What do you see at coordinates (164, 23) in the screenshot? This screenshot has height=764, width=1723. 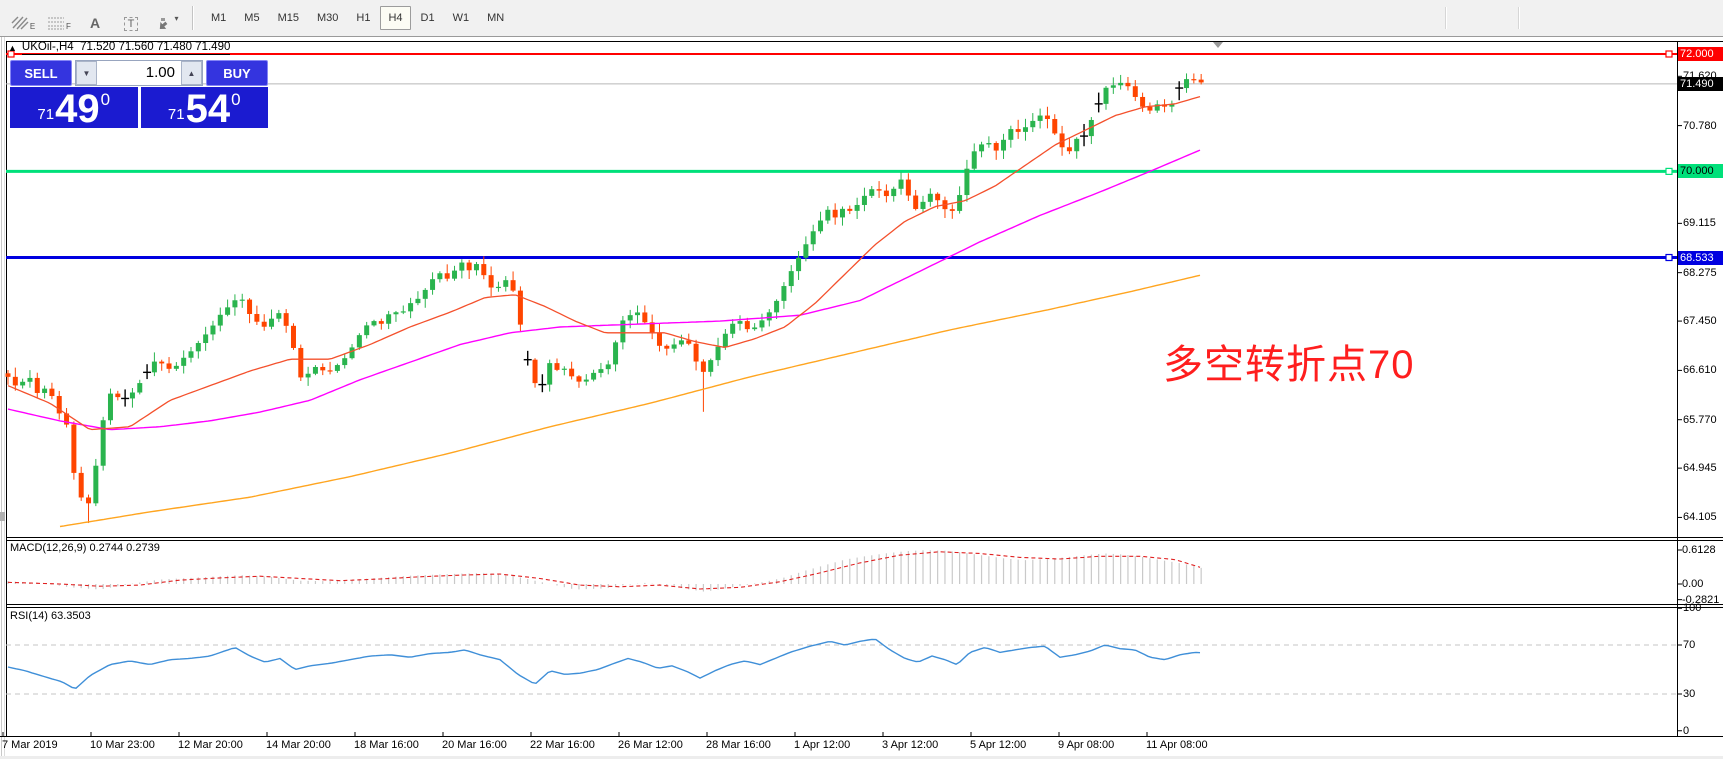 I see `arrows-icon` at bounding box center [164, 23].